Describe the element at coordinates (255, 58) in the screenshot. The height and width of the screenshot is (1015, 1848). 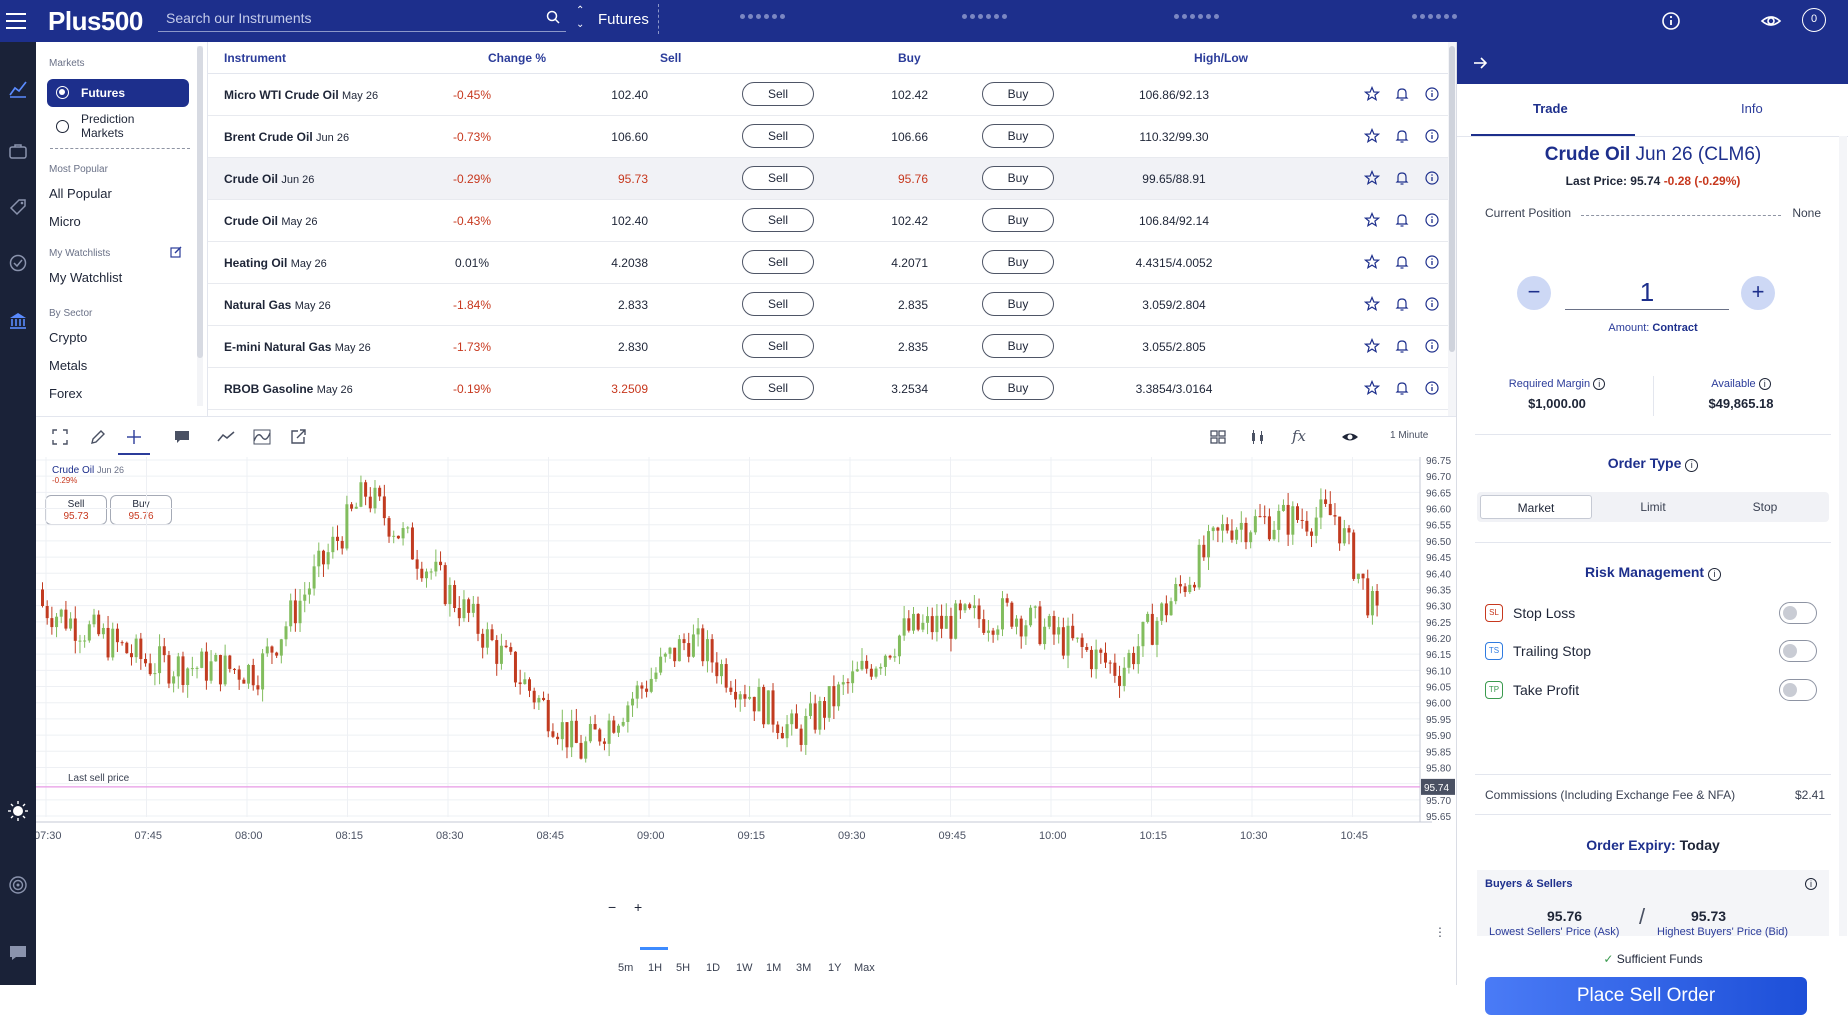
I see `col-instrument: Instrument` at that location.